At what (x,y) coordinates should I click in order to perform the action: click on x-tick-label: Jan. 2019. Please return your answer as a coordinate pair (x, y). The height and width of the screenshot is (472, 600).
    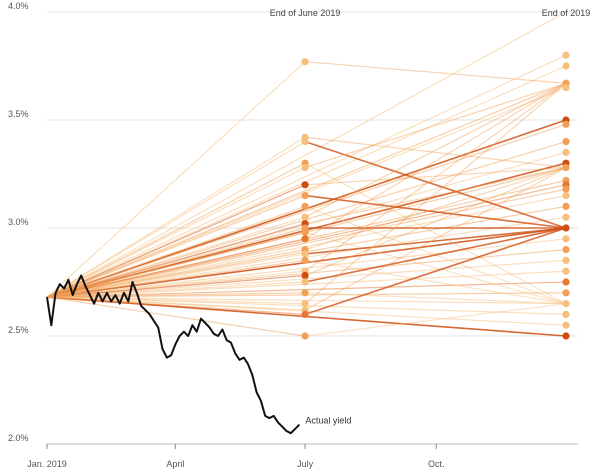
    Looking at the image, I should click on (47, 464).